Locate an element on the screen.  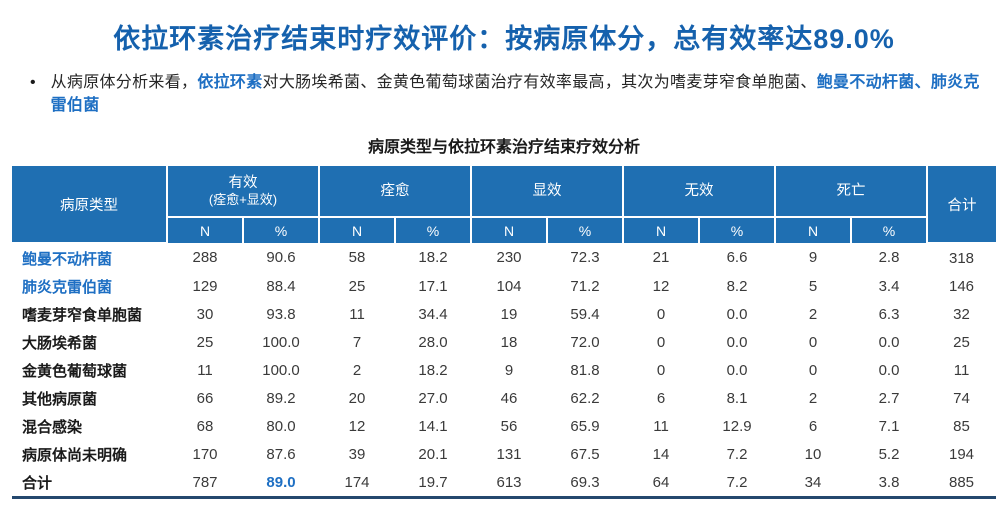
group-label: 痊愈 is located at coordinates (395, 191).